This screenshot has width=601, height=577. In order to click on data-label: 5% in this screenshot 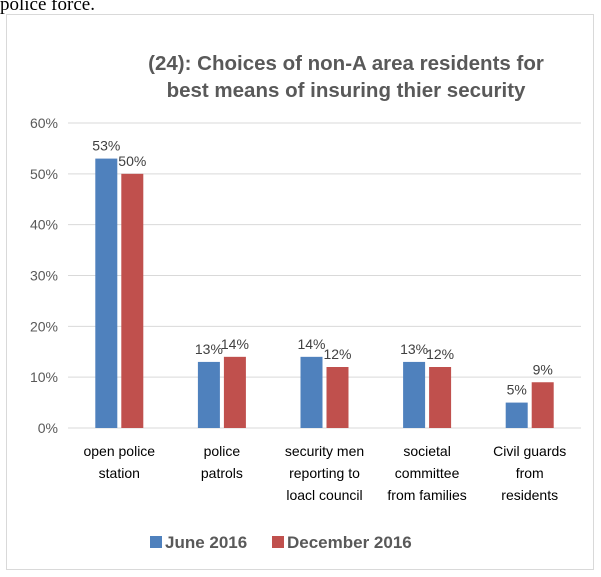, I will do `click(517, 390)`.